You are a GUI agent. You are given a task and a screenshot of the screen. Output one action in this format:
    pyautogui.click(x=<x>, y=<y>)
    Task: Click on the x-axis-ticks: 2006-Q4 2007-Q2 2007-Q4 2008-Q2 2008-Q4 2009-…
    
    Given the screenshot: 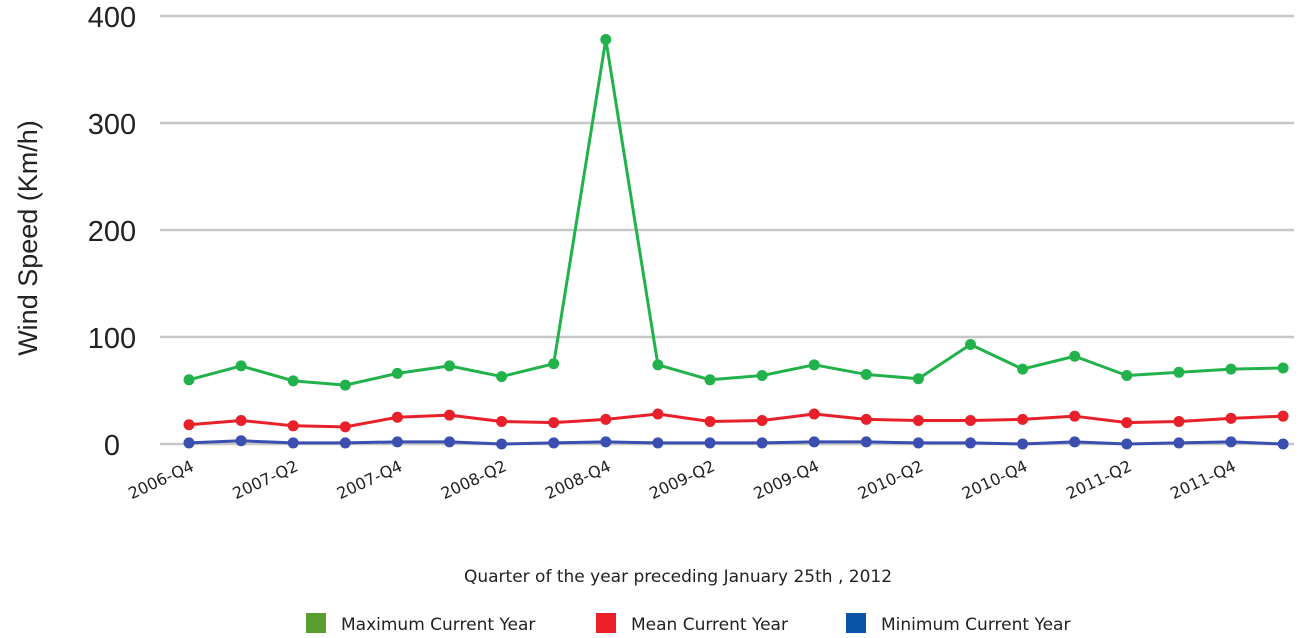 What is the action you would take?
    pyautogui.click(x=681, y=479)
    